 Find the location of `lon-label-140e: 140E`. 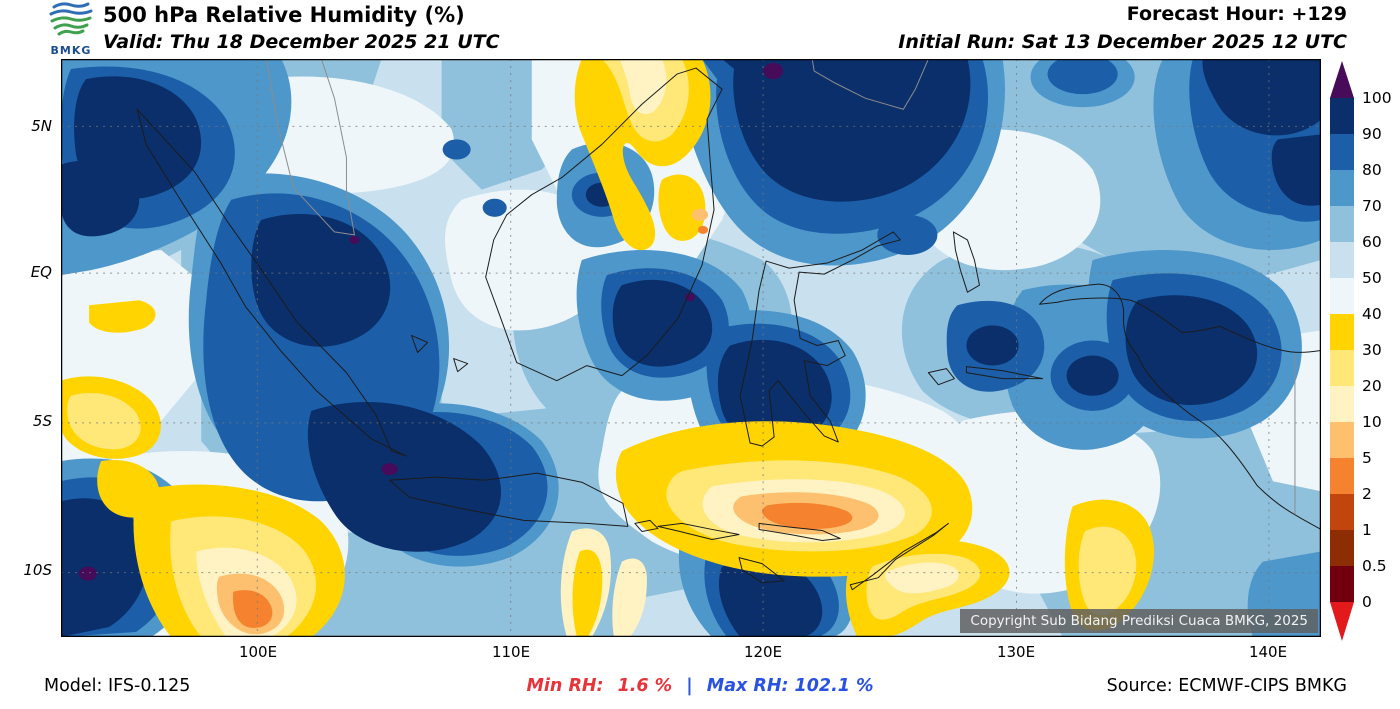

lon-label-140e: 140E is located at coordinates (1268, 652).